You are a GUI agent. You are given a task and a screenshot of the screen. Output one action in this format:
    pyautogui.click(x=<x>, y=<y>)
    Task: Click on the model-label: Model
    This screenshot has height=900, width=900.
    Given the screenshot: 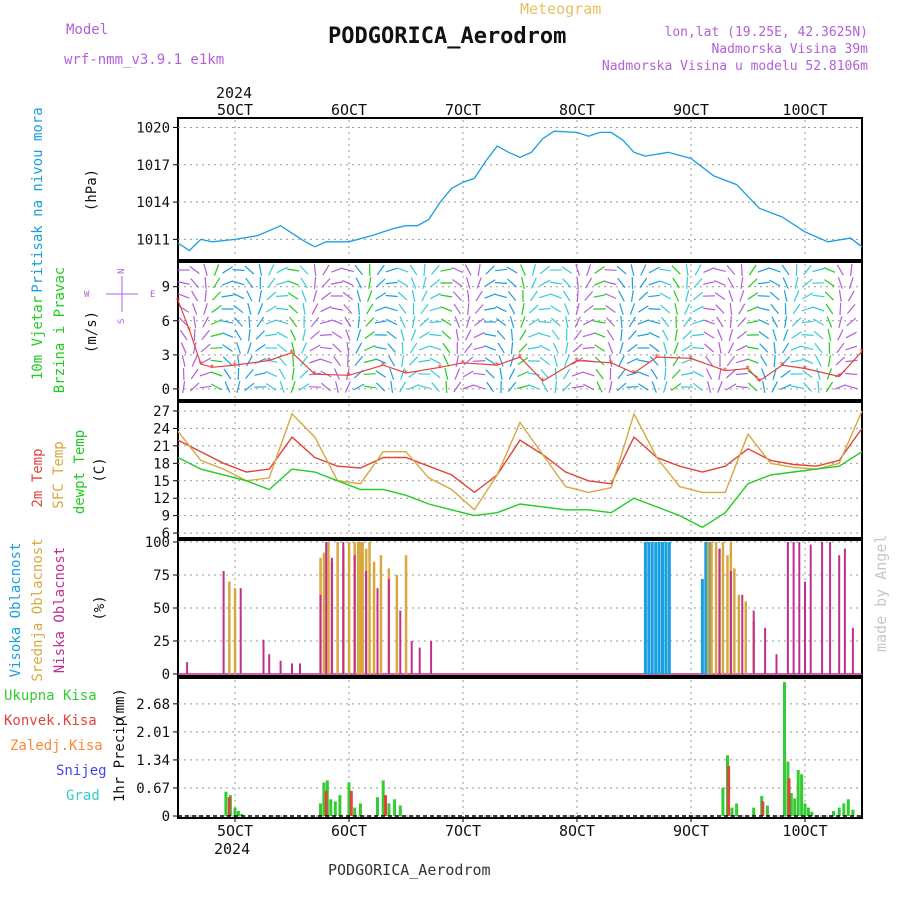 What is the action you would take?
    pyautogui.click(x=87, y=30)
    